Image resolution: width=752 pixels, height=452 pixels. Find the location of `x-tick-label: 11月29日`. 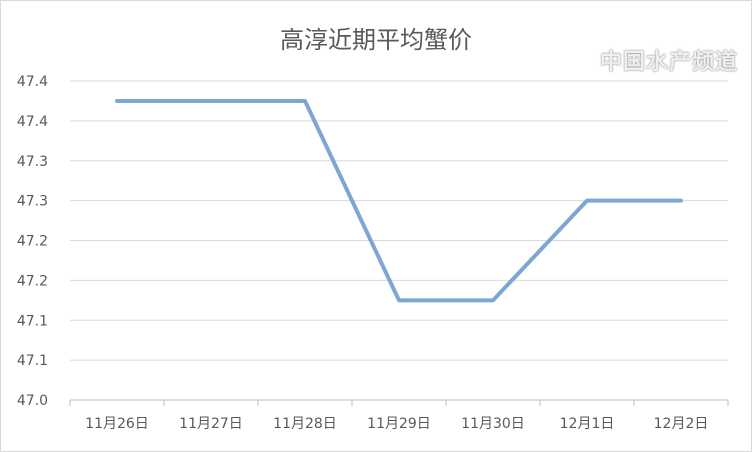

x-tick-label: 11月29日 is located at coordinates (399, 424).